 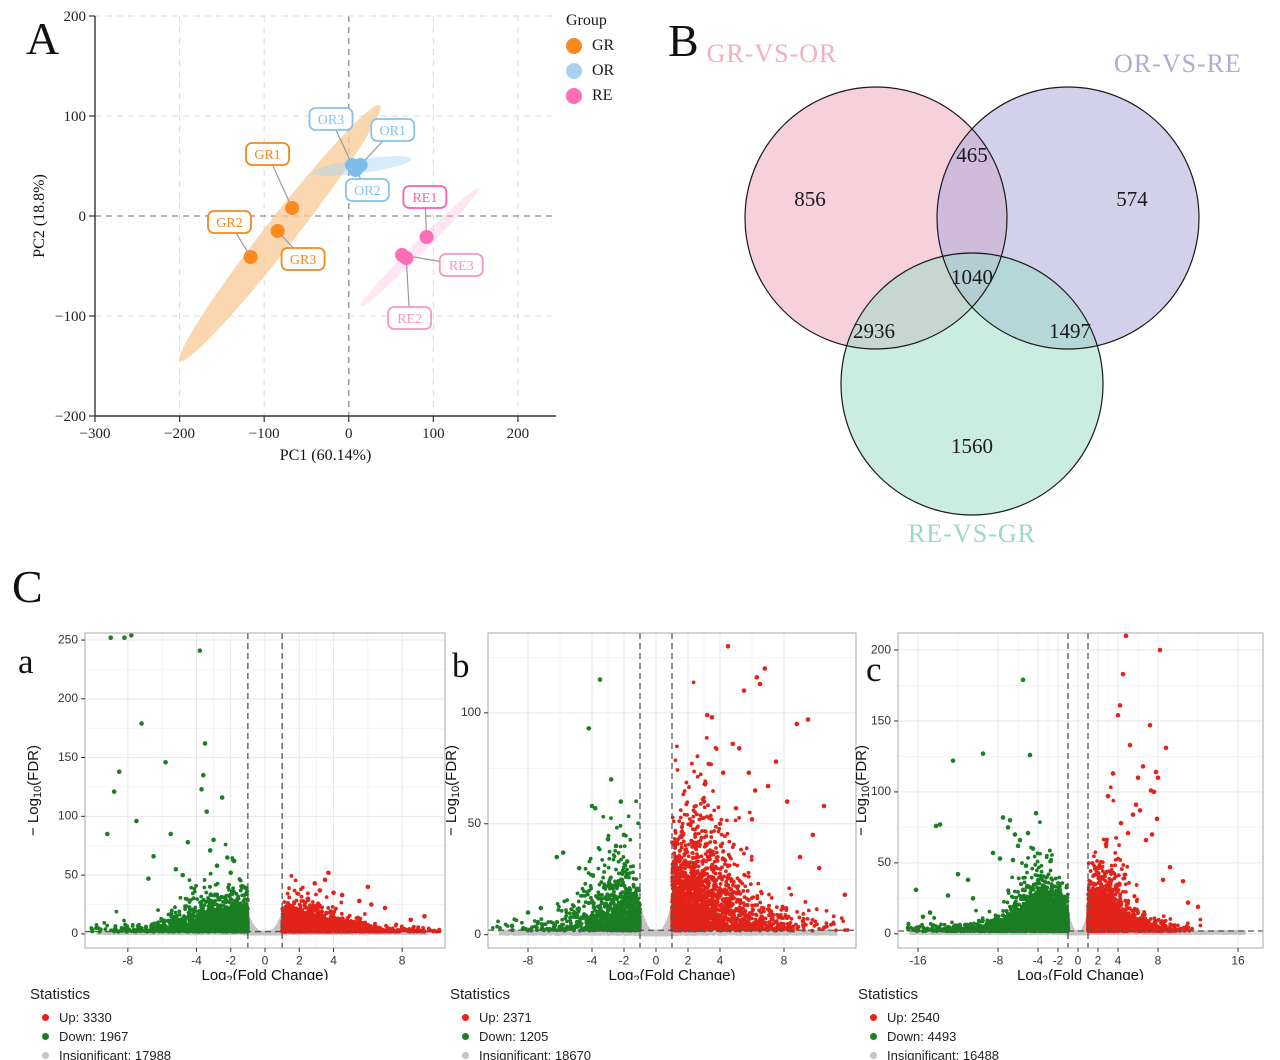 I want to click on pca-callout-box-gr1, so click(x=267, y=154).